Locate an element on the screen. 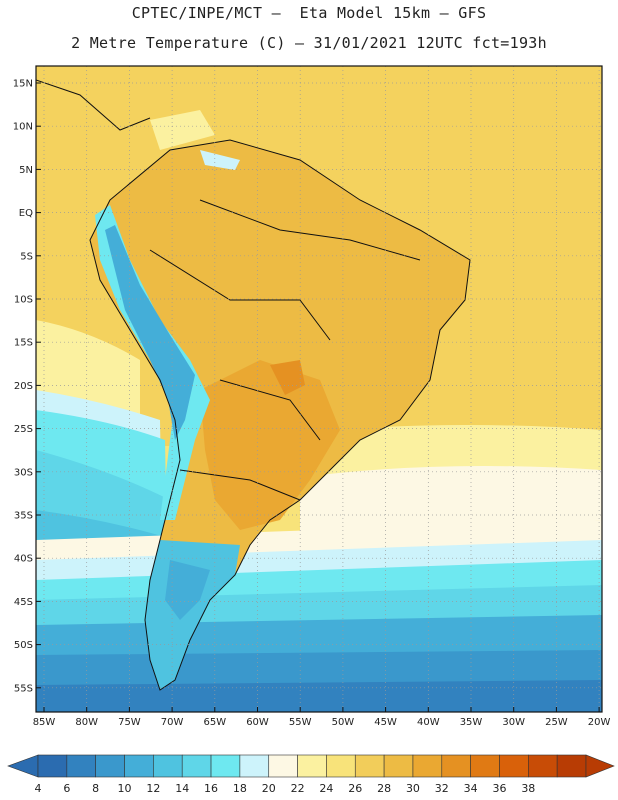 This screenshot has height=800, width=618. colorbar-label: 4 is located at coordinates (38, 788).